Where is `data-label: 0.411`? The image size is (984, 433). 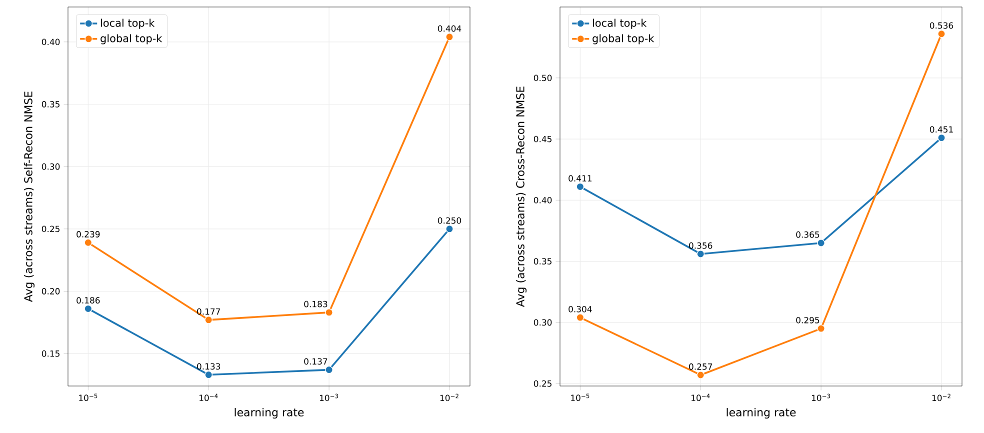
data-label: 0.411 is located at coordinates (580, 178).